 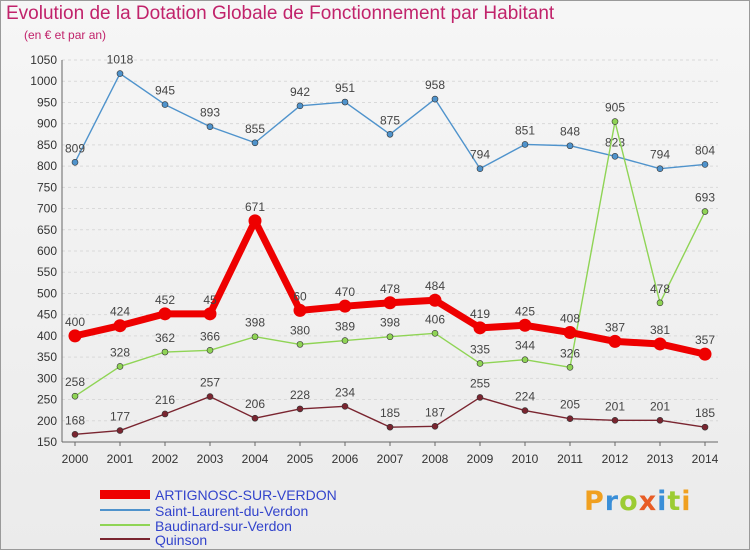 What do you see at coordinates (165, 459) in the screenshot?
I see `x-tick-label: 2002` at bounding box center [165, 459].